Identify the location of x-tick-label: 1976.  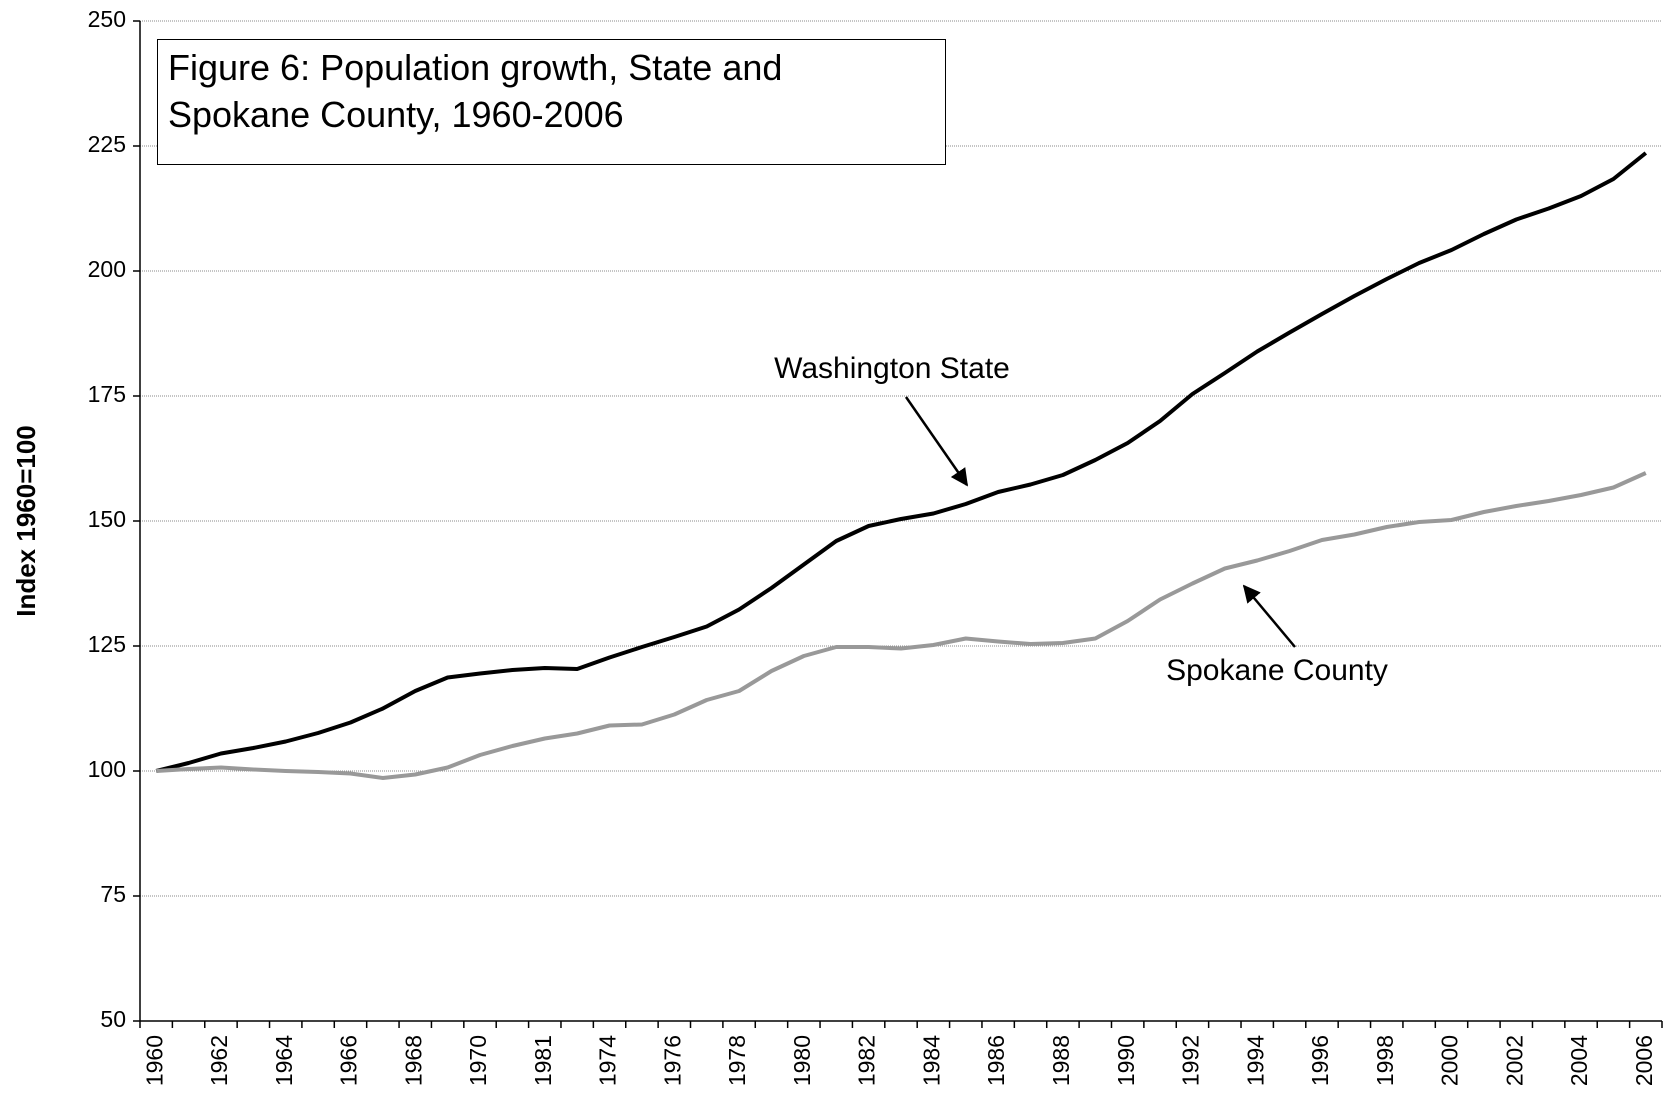
(672, 1060).